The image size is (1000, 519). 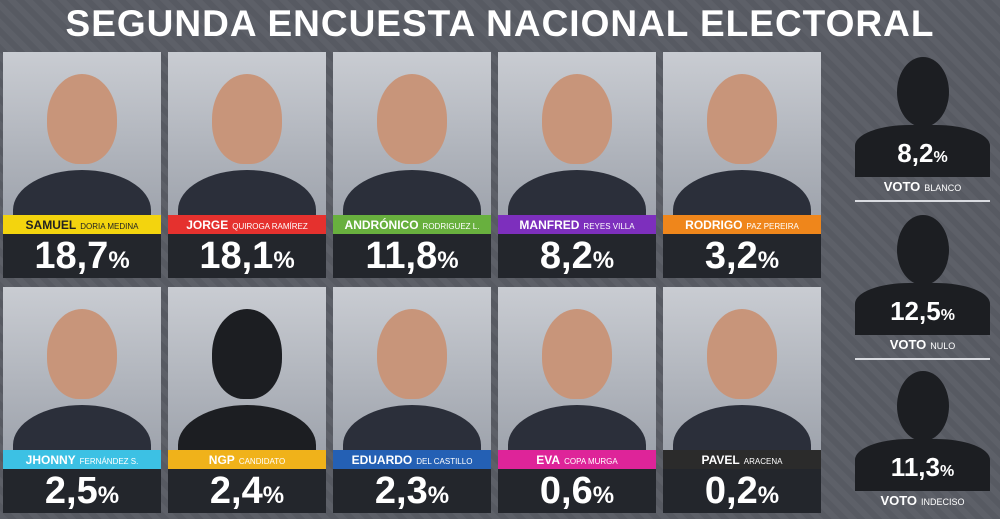 What do you see at coordinates (207, 225) in the screenshot?
I see `first-name: JORGE` at bounding box center [207, 225].